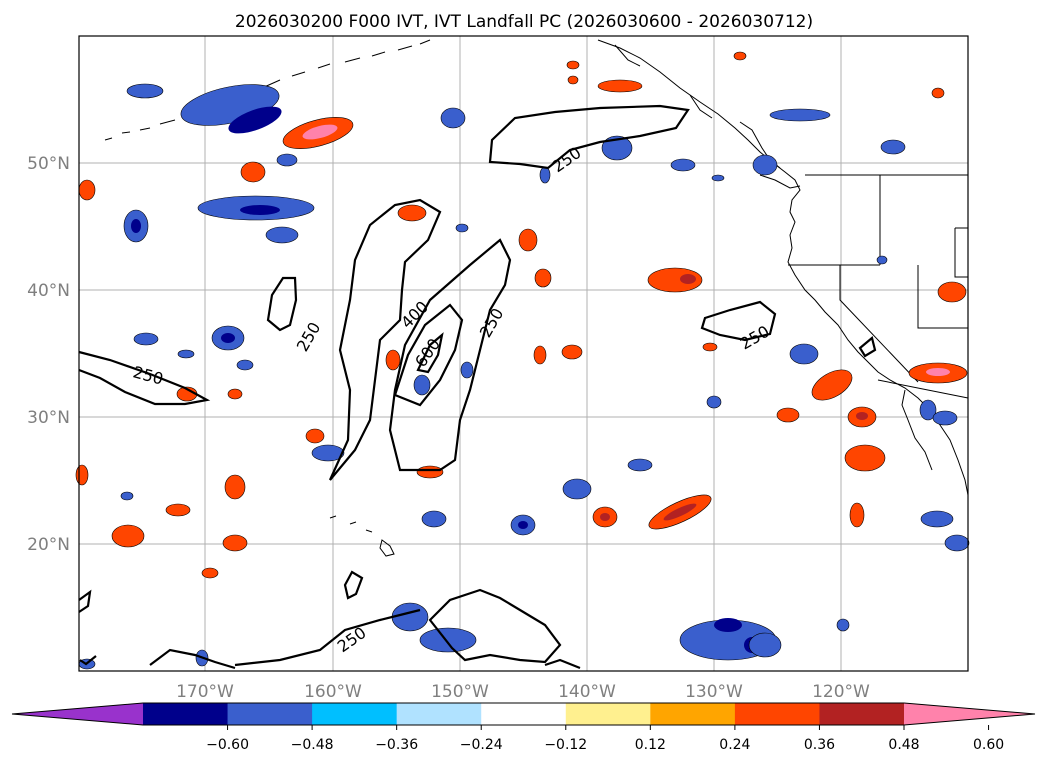 This screenshot has width=1047, height=765. Describe the element at coordinates (48, 164) in the screenshot. I see `lat-label-50n: 50°N` at that location.